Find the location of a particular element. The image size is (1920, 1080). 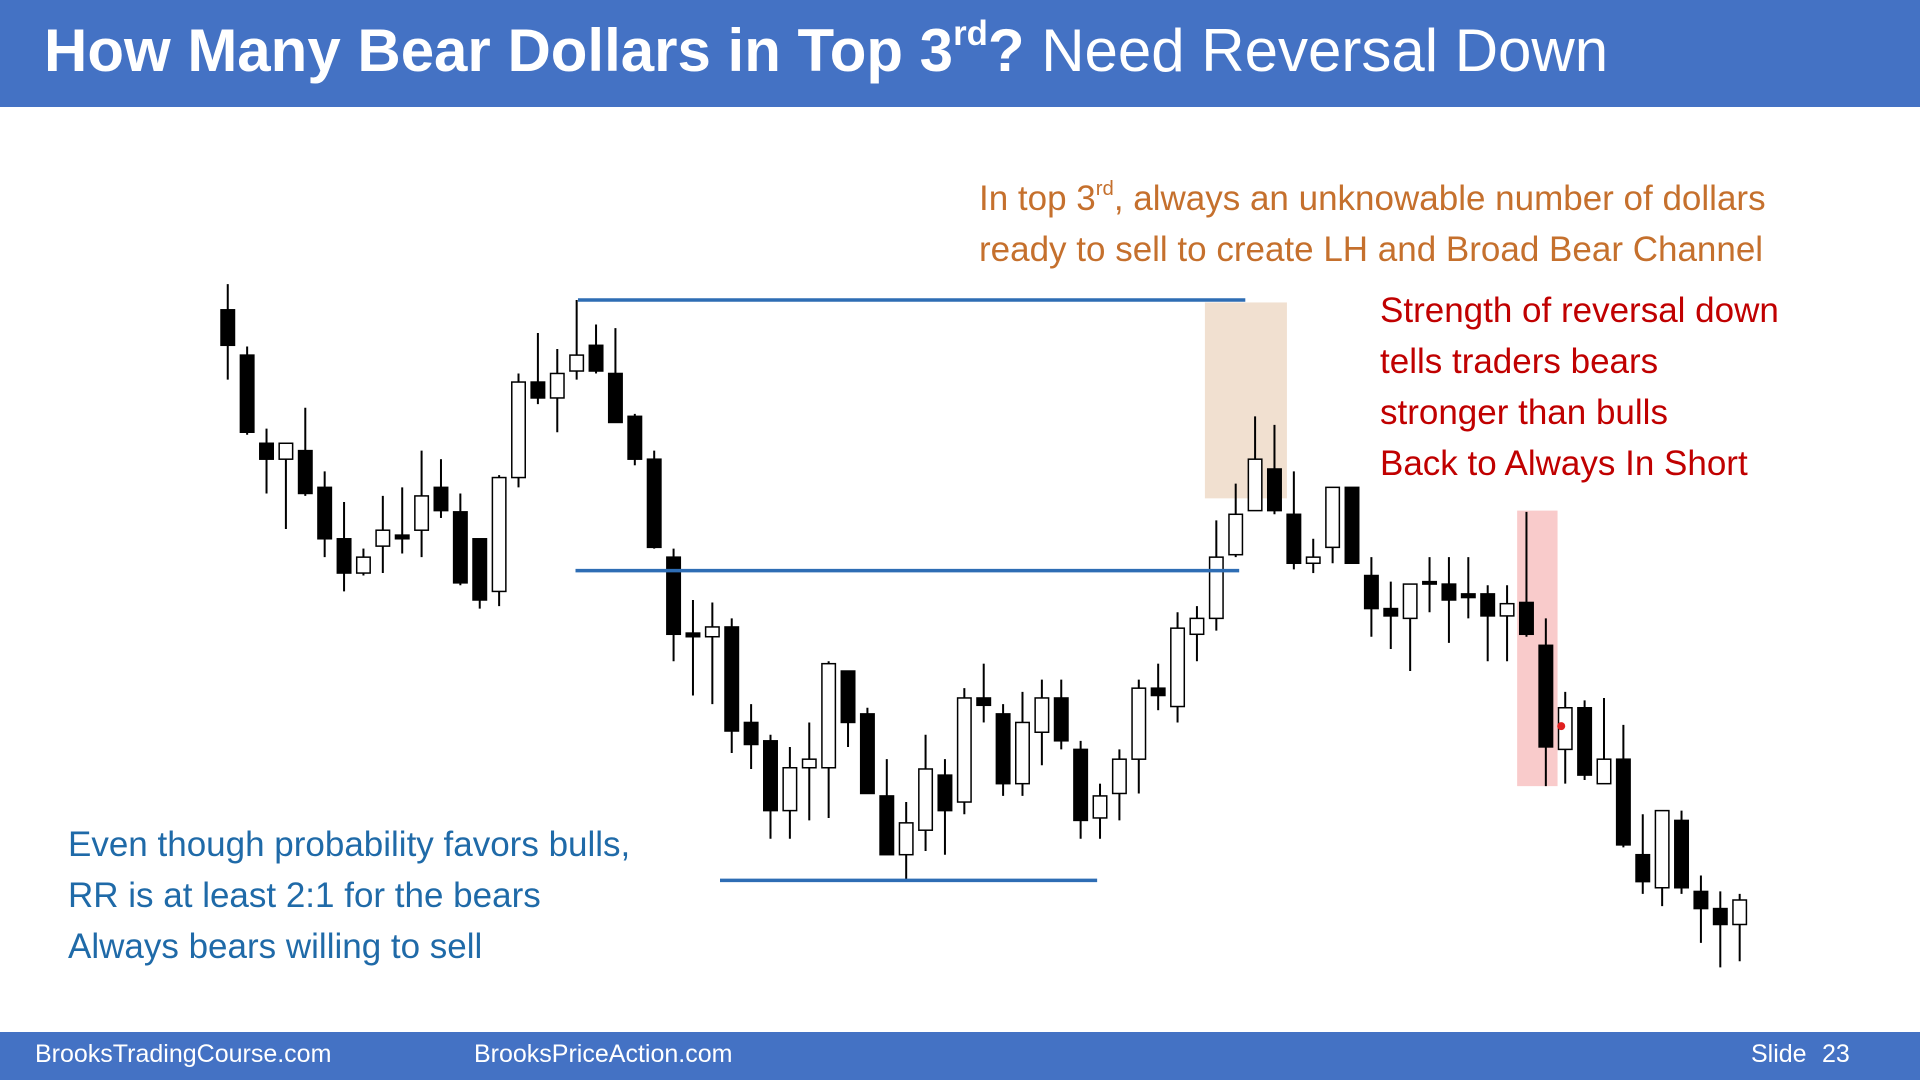

annotation-superscript: rd is located at coordinates (1104, 188).